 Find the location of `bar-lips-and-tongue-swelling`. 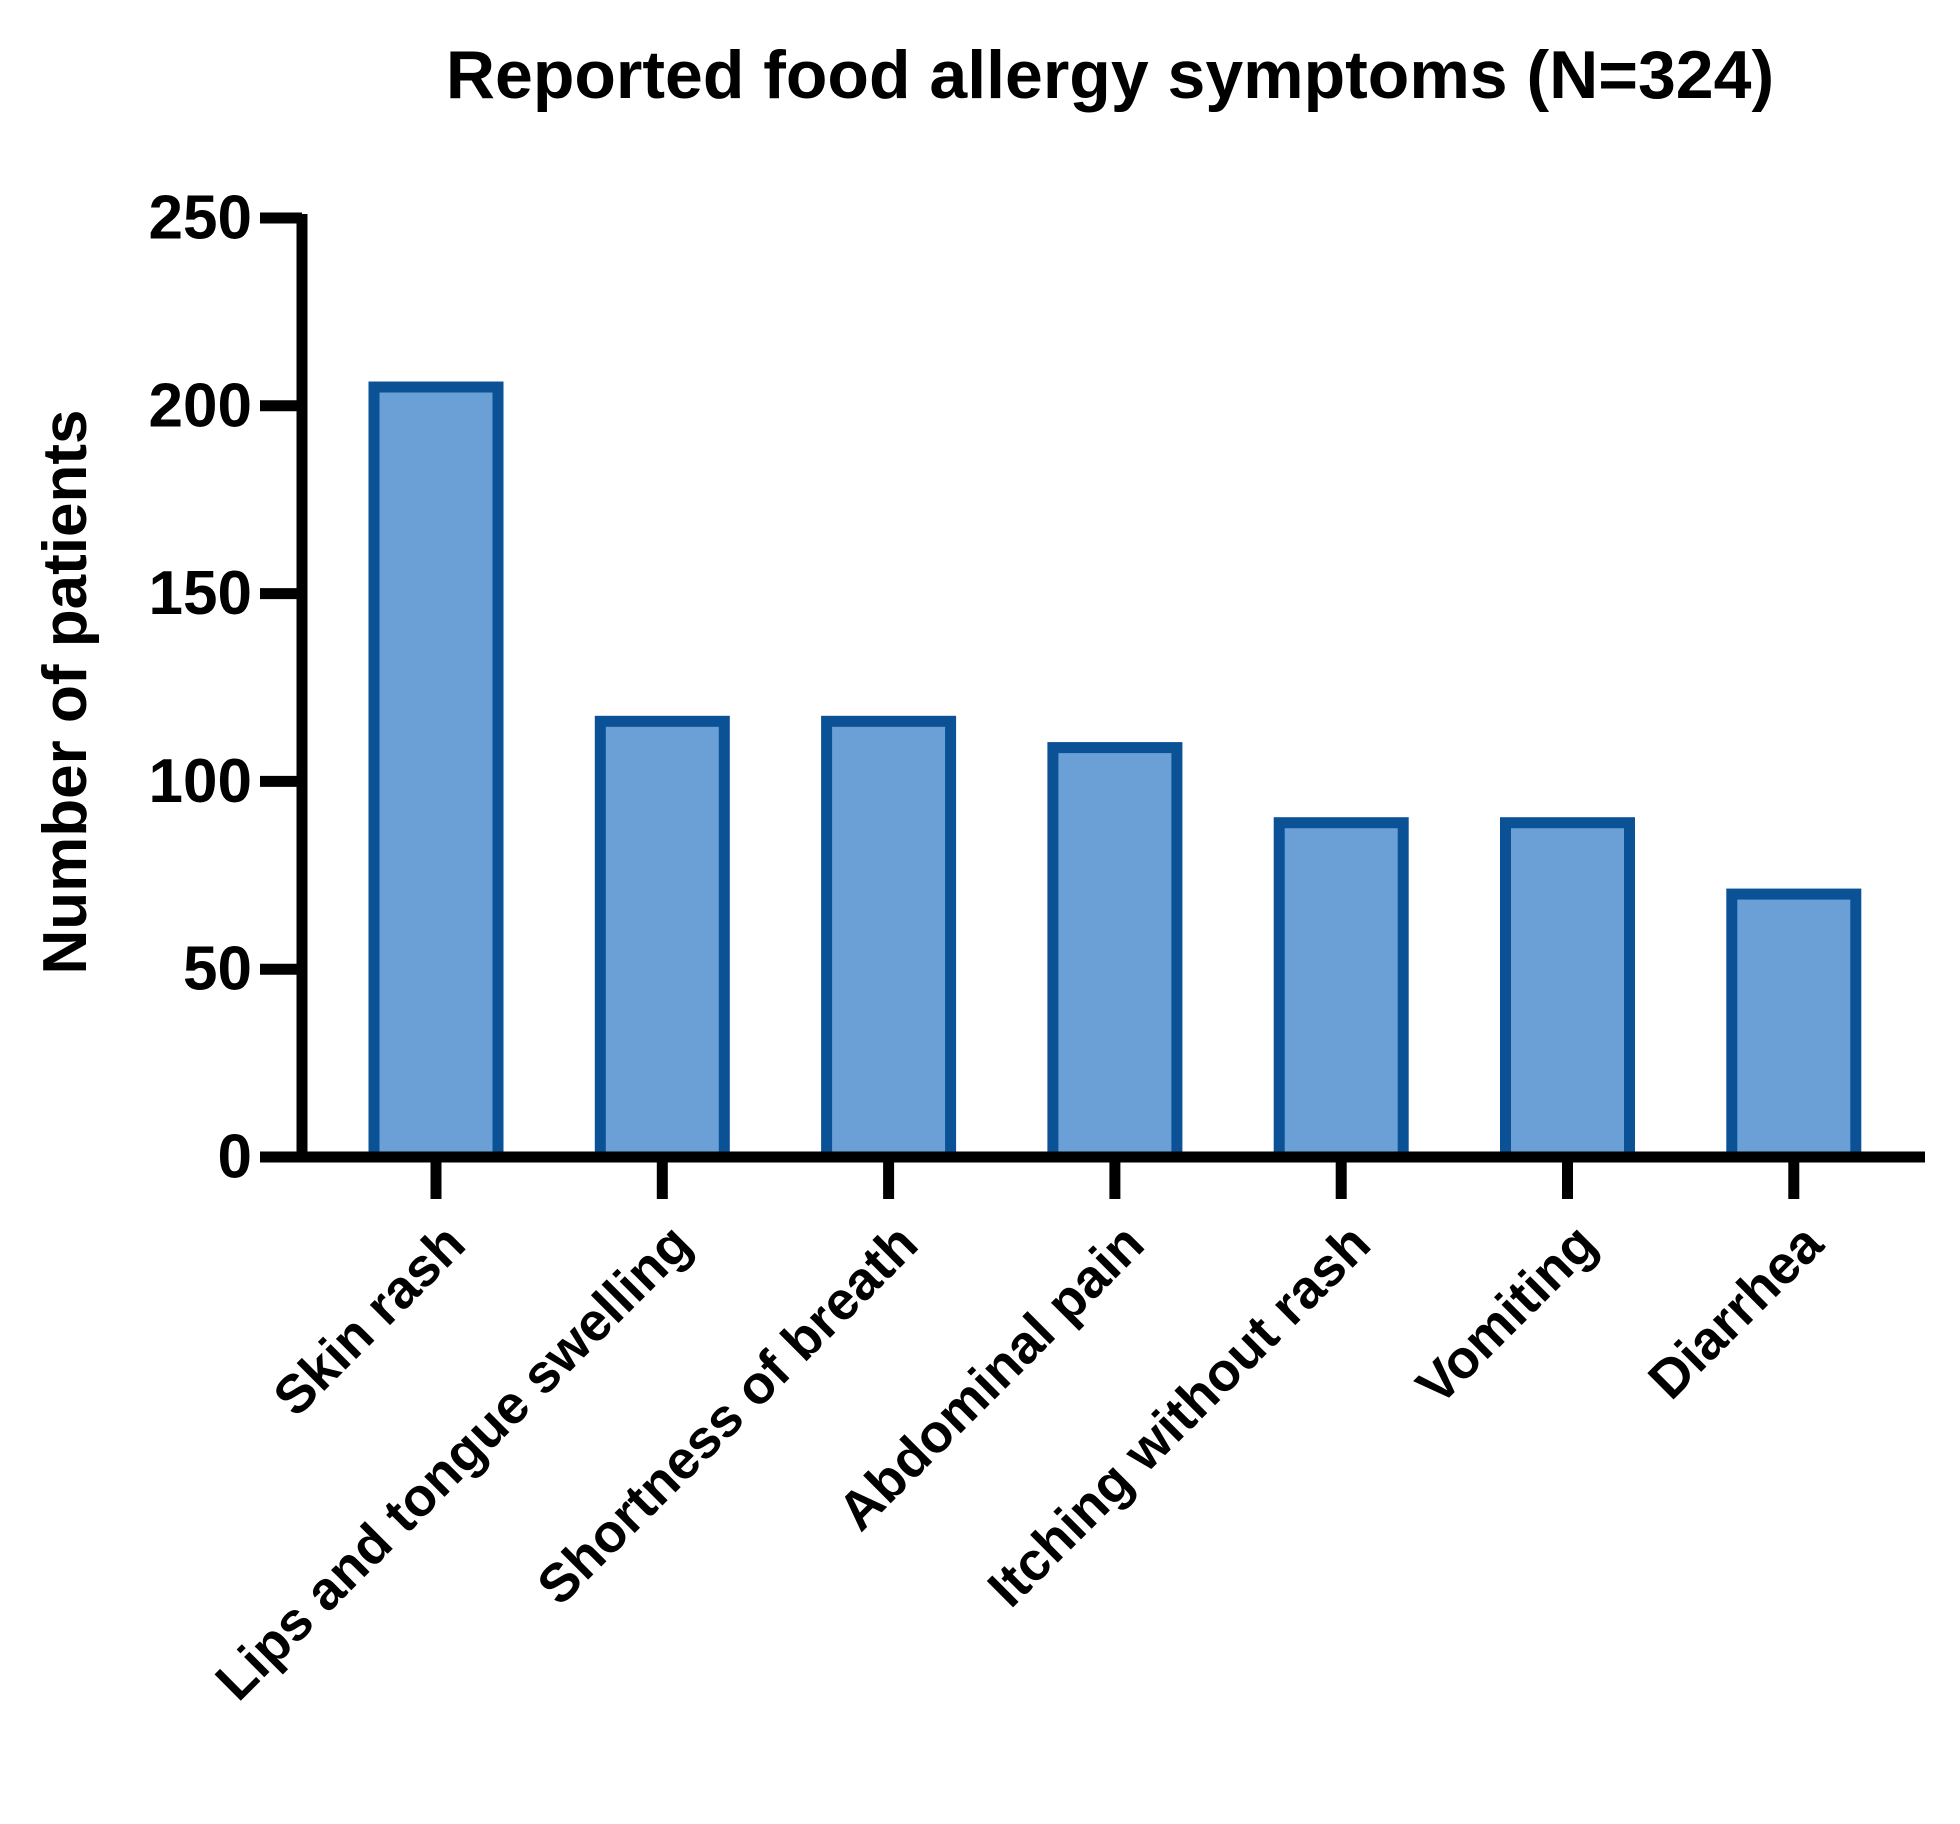

bar-lips-and-tongue-swelling is located at coordinates (662, 939).